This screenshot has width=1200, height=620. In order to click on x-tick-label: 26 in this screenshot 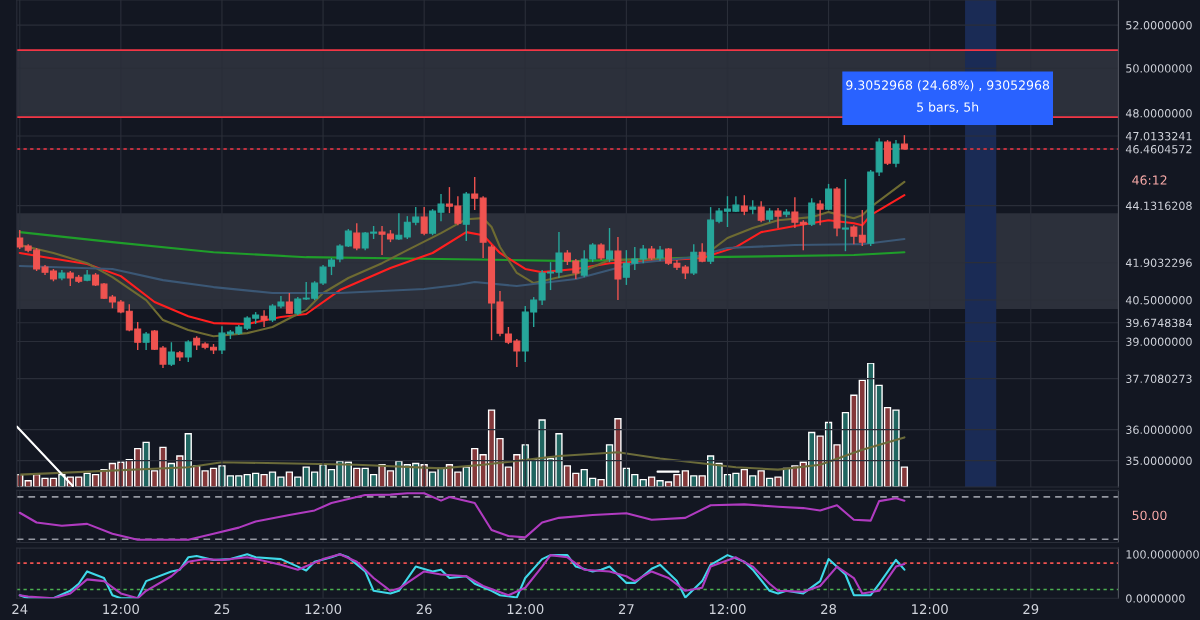, I will do `click(424, 609)`.